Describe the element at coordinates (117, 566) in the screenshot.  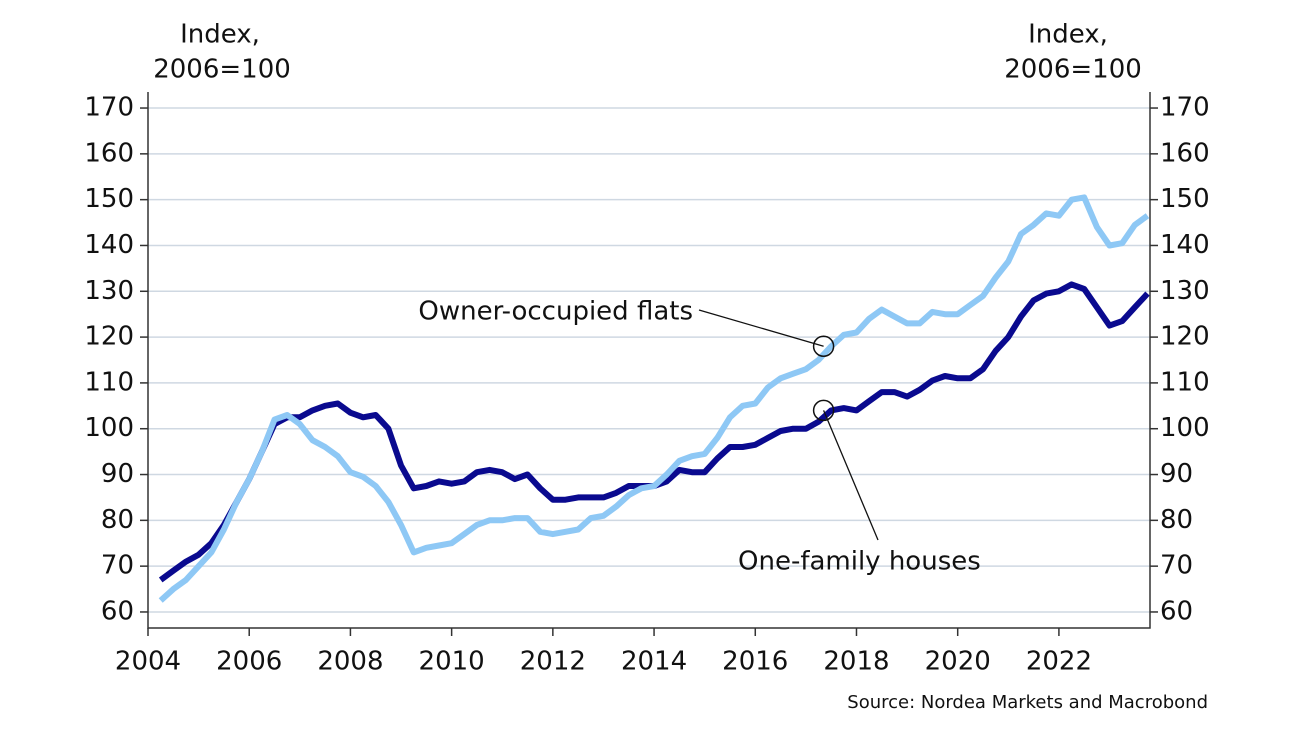
I see `y-tick-label: 70` at that location.